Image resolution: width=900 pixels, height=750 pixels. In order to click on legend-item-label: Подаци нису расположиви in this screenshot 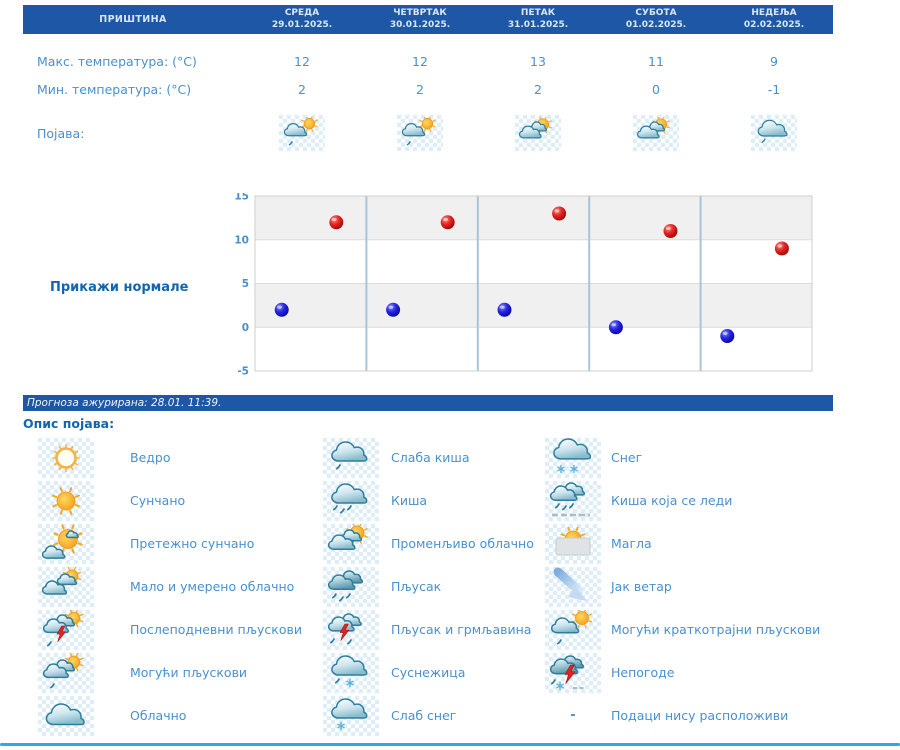, I will do `click(700, 715)`.